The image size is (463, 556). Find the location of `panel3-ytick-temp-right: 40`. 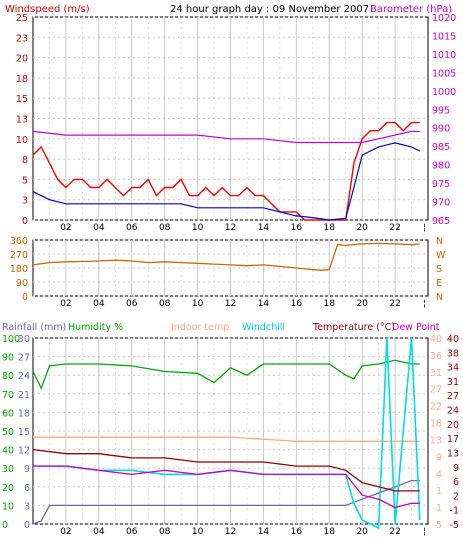

panel3-ytick-temp-right: 40 is located at coordinates (453, 339).